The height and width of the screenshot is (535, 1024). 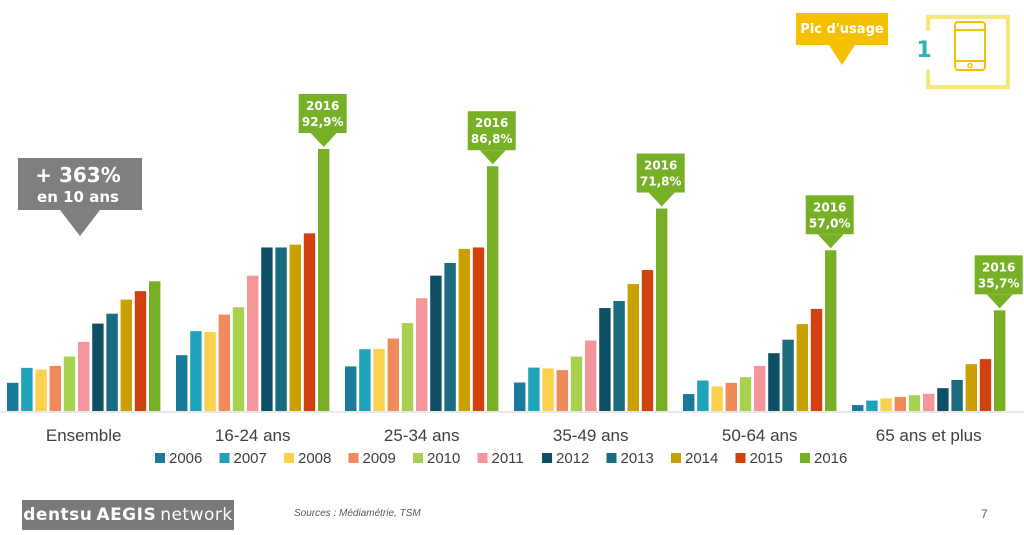 I want to click on legend-label-2011: 2011, so click(x=508, y=458).